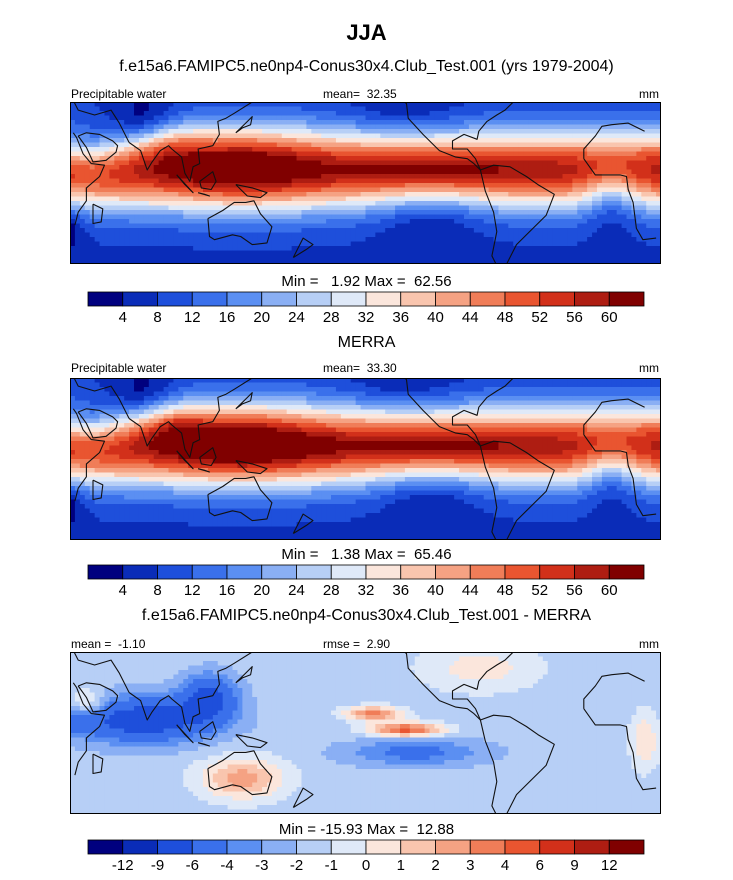 This screenshot has width=733, height=880. Describe the element at coordinates (261, 865) in the screenshot. I see `colorbar-tick-label: -3` at that location.